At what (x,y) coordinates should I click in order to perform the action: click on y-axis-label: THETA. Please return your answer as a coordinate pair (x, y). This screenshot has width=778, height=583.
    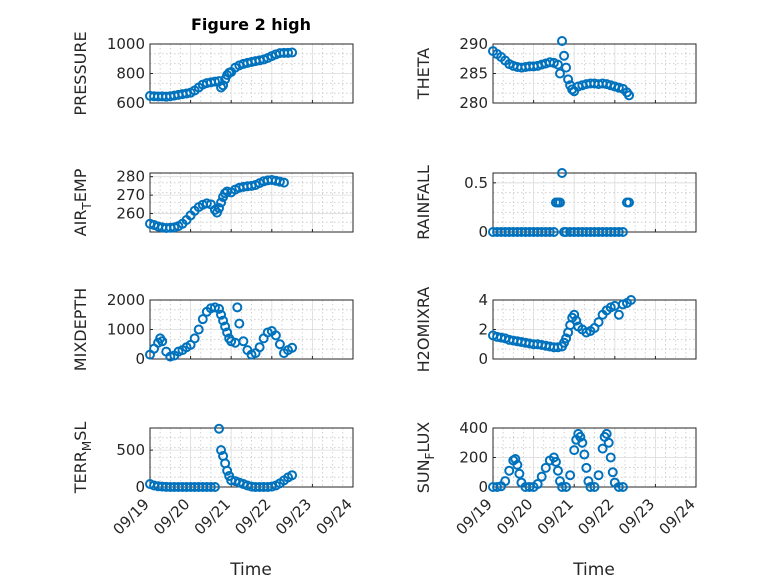
    Looking at the image, I should click on (423, 74).